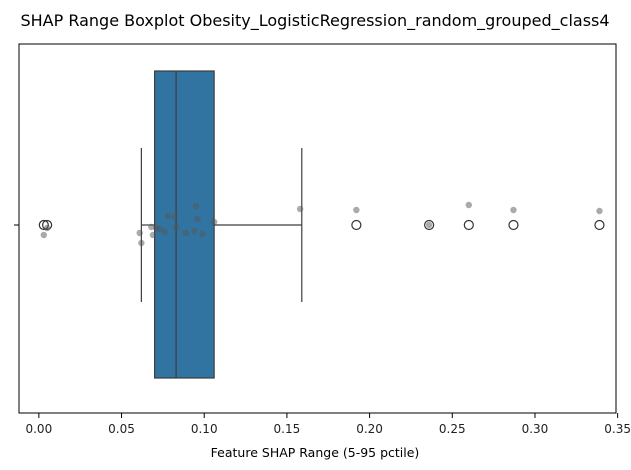 The width and height of the screenshot is (631, 470). What do you see at coordinates (535, 429) in the screenshot?
I see `x-tick-label-6: 0.30` at bounding box center [535, 429].